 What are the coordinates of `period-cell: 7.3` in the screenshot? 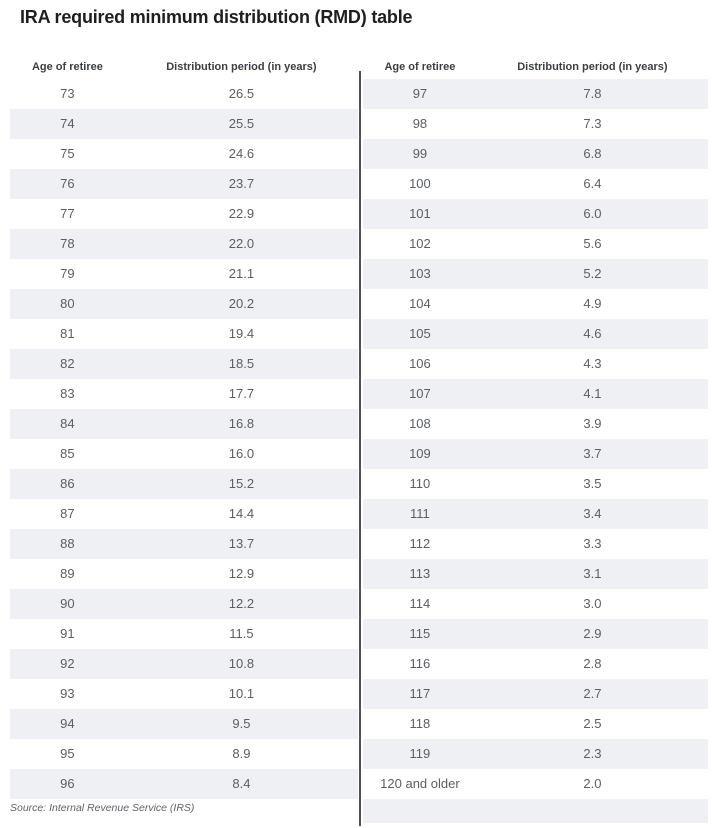 It's located at (592, 123).